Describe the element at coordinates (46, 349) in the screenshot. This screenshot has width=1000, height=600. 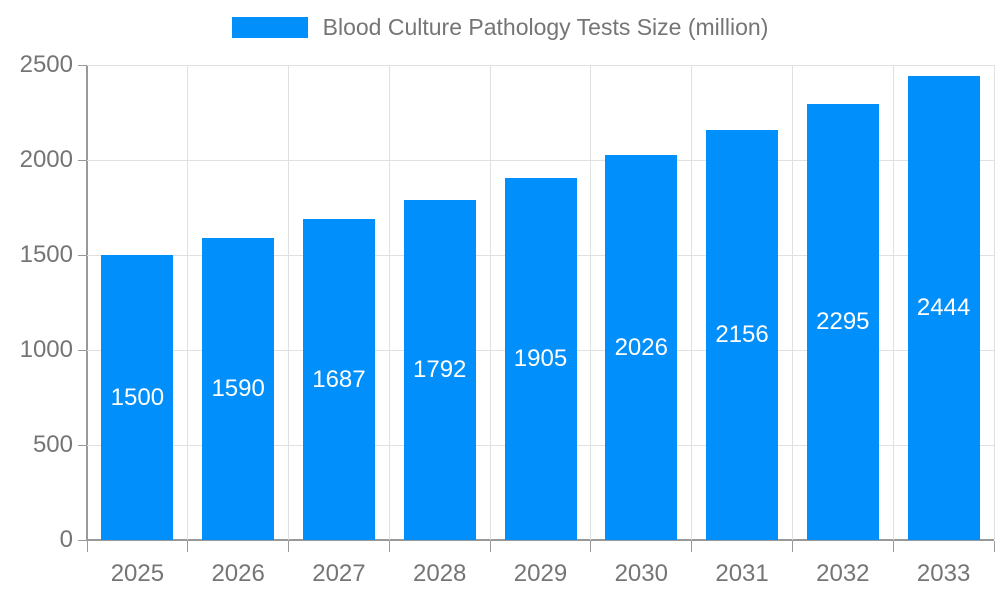
I see `y-axis-tick-label: 1000` at that location.